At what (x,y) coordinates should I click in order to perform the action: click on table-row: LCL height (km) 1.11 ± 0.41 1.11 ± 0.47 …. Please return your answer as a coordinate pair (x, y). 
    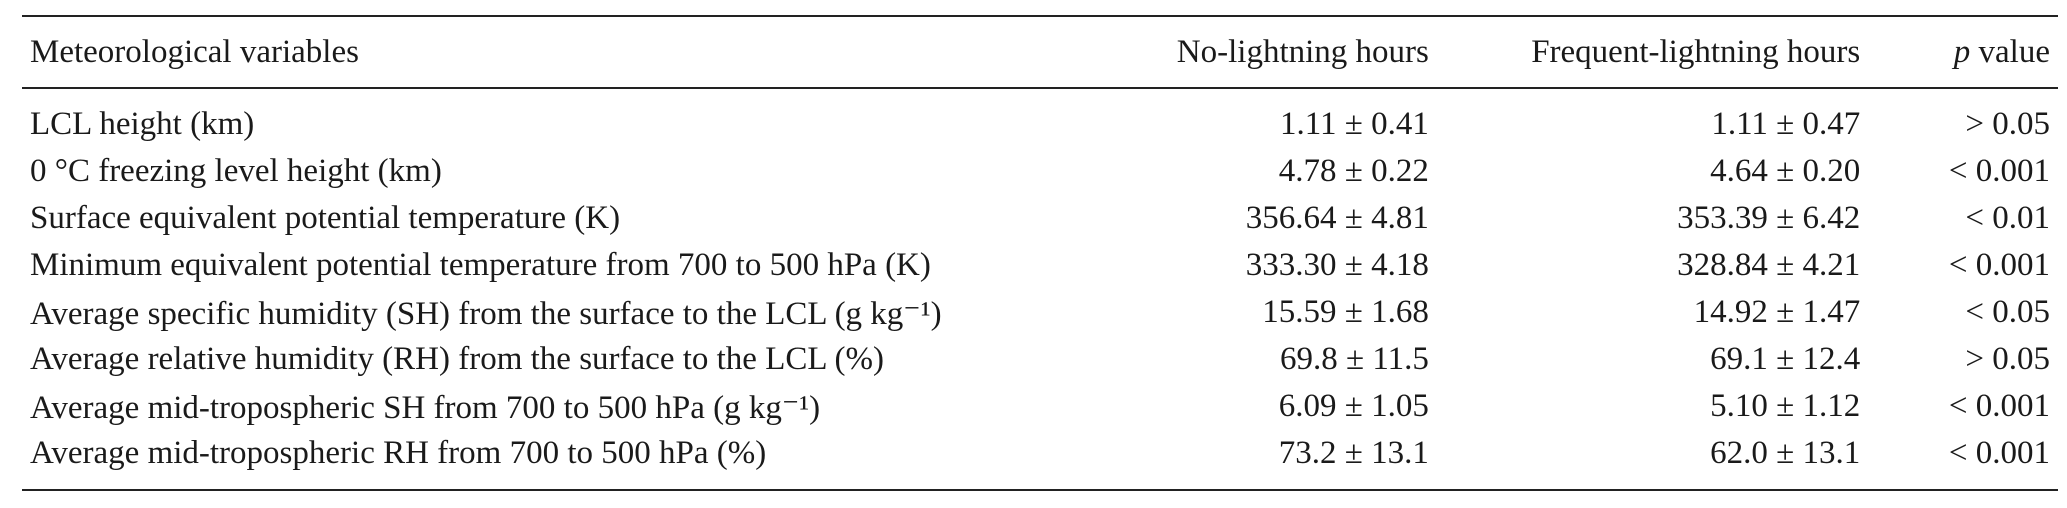
    Looking at the image, I should click on (1040, 118).